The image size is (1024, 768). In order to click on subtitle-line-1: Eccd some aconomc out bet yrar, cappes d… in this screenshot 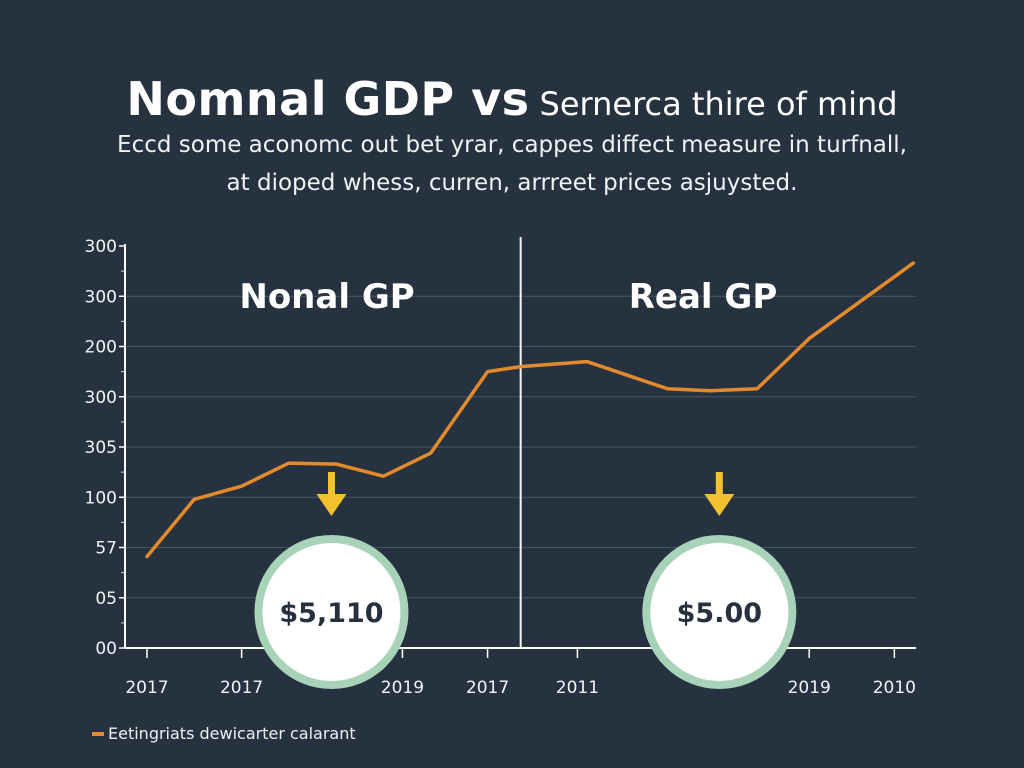, I will do `click(512, 145)`.